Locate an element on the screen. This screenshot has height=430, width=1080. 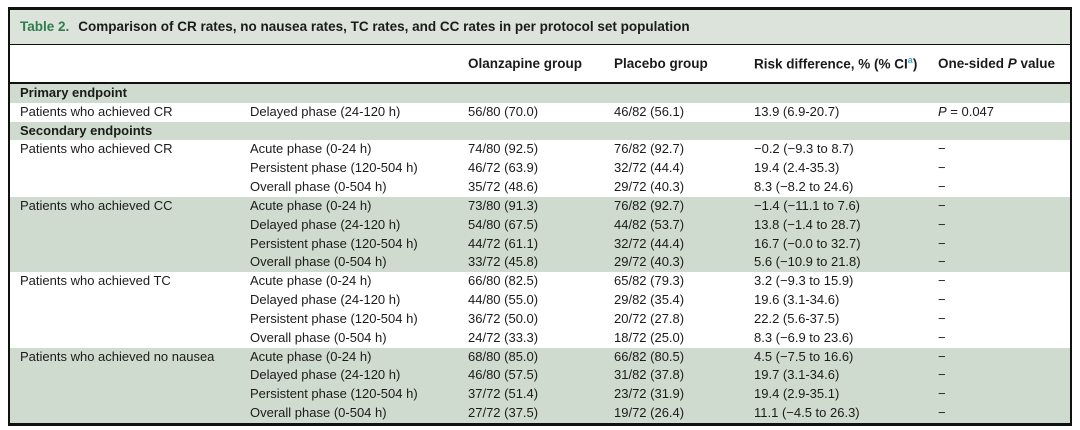
pvalue-header-italic-p: P is located at coordinates (1012, 63).